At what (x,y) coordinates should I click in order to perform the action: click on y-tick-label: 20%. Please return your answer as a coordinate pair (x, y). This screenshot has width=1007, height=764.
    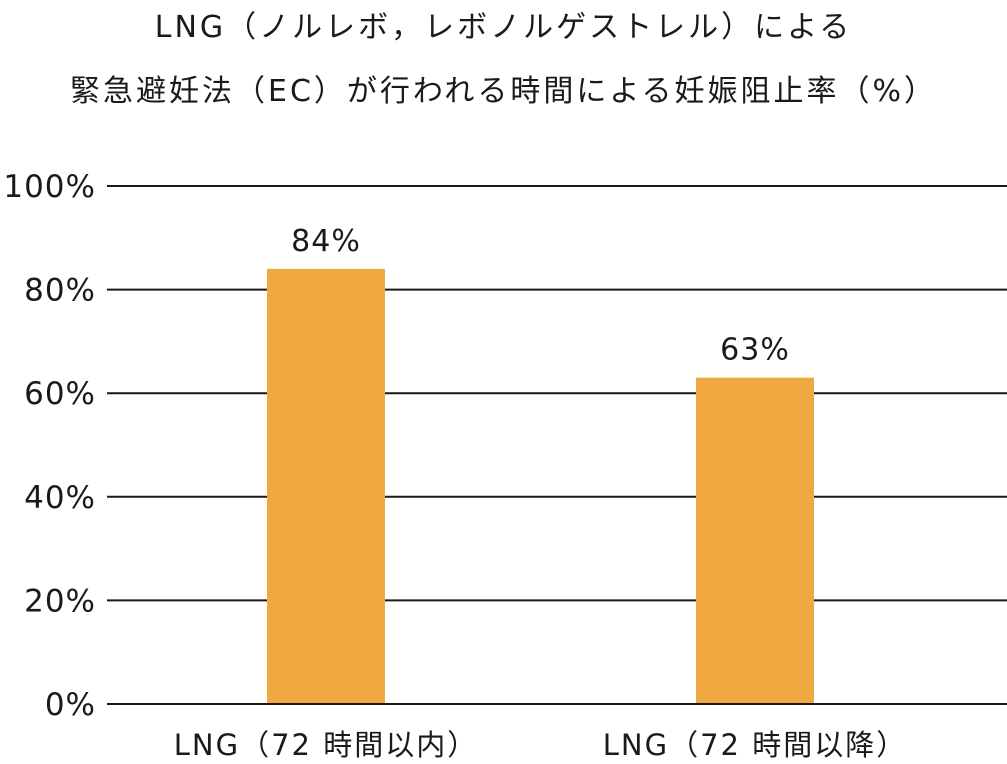
    Looking at the image, I should click on (60, 601).